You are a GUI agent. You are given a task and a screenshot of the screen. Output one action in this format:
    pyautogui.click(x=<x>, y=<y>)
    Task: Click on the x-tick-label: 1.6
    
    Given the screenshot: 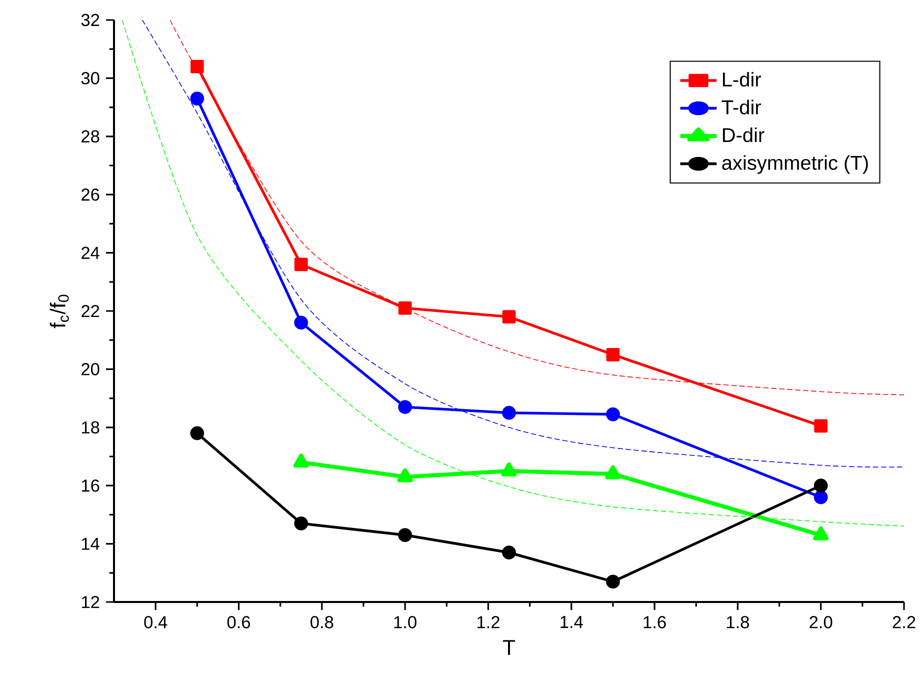 What is the action you would take?
    pyautogui.click(x=655, y=622)
    